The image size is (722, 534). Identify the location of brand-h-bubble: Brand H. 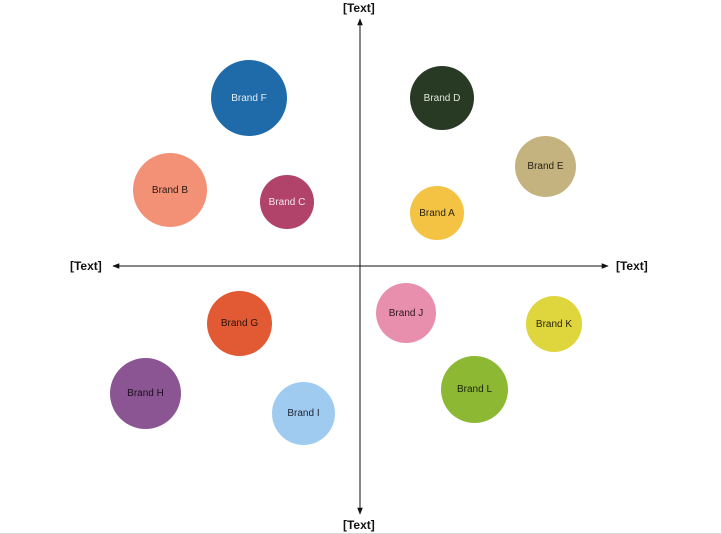
(145, 393).